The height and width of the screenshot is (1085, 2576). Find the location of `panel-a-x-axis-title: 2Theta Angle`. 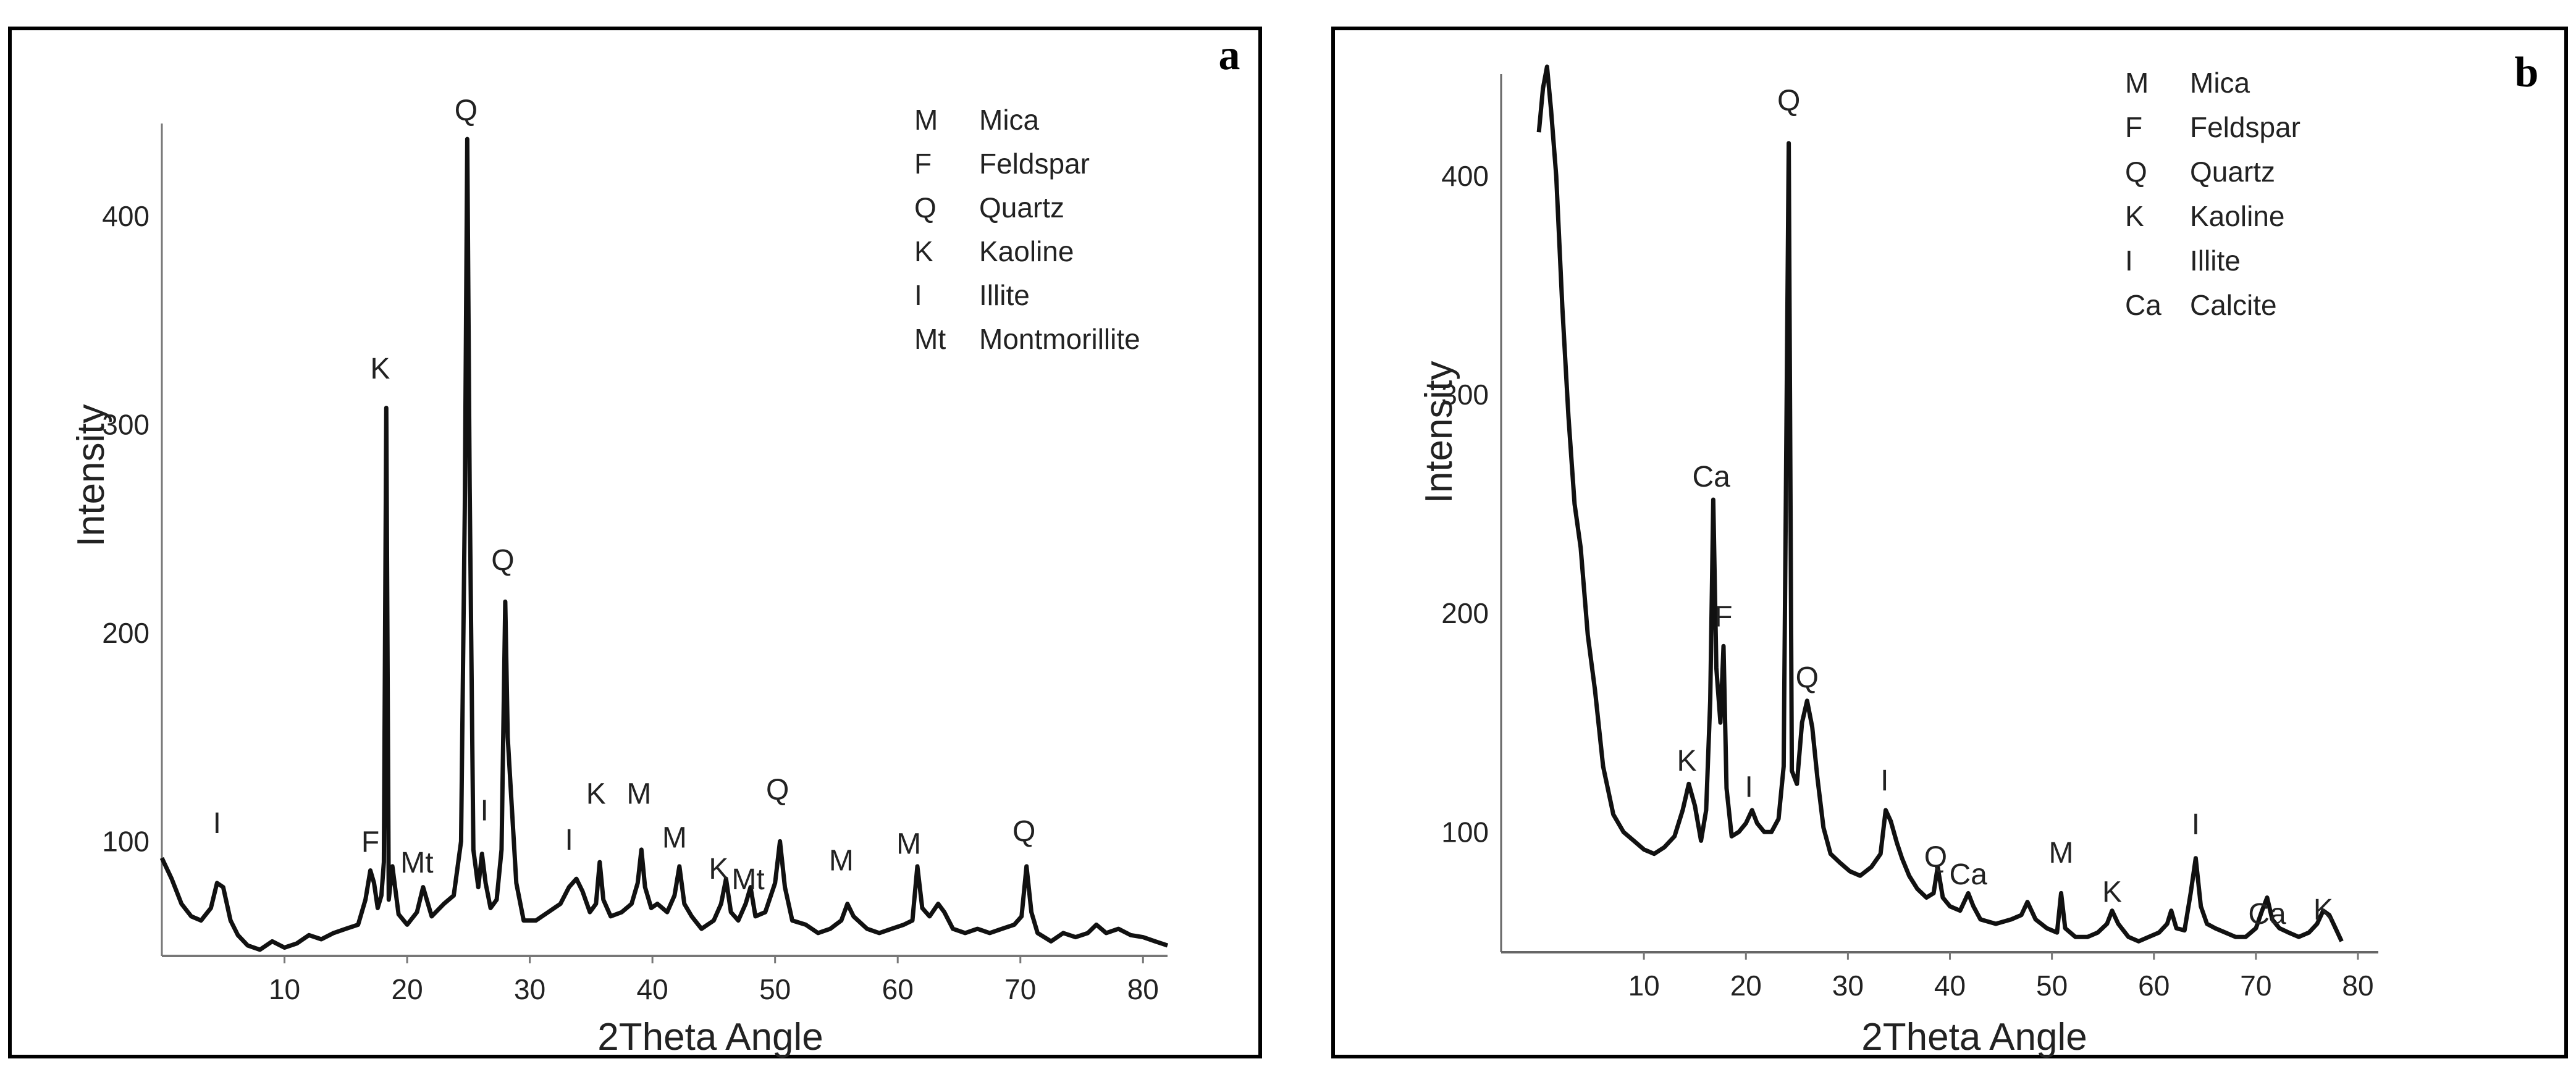

panel-a-x-axis-title: 2Theta Angle is located at coordinates (710, 1037).